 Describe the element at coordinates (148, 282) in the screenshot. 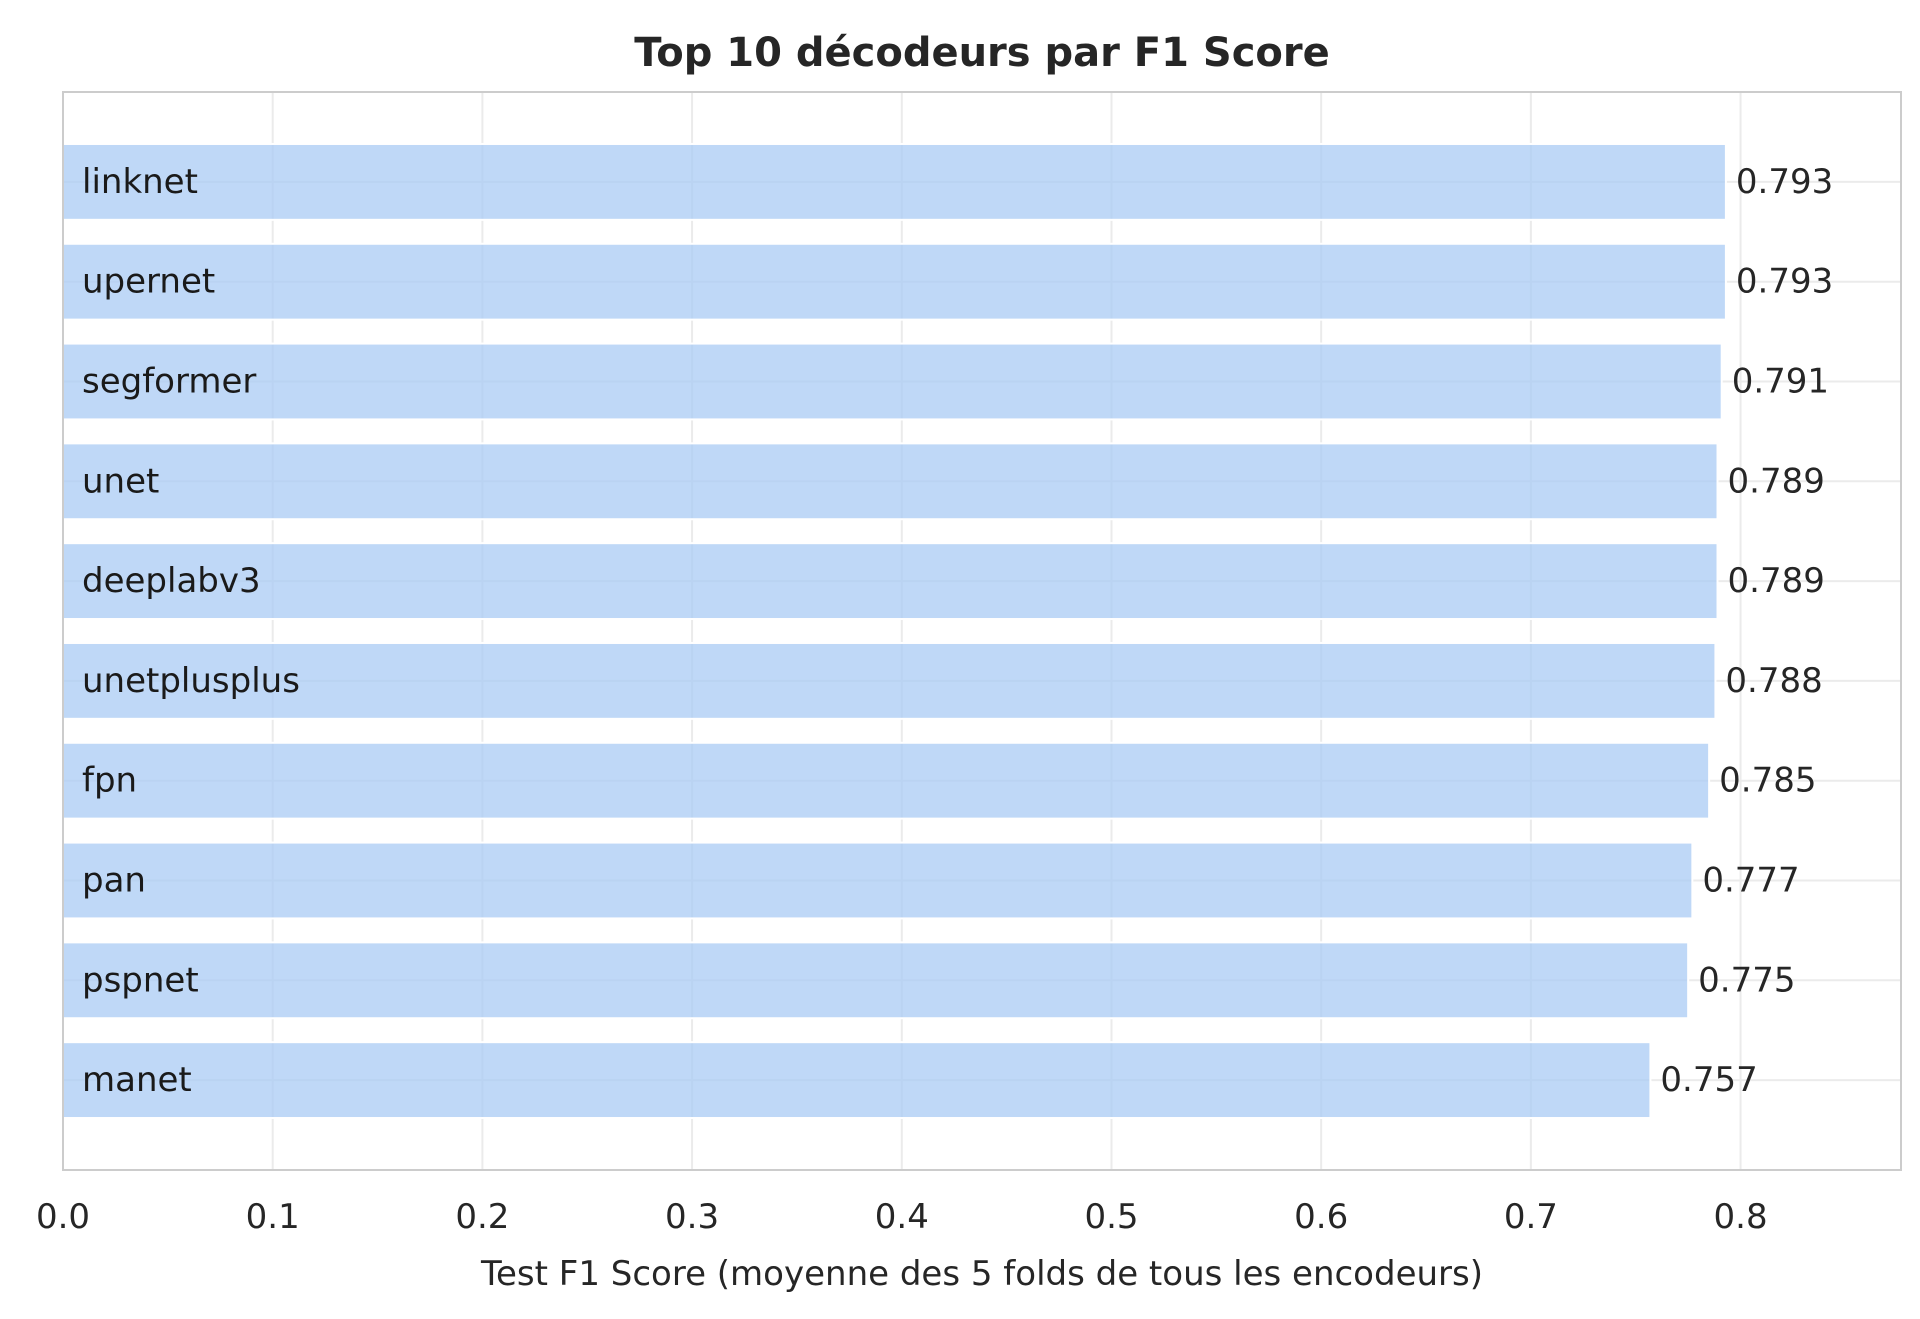

I see `bar-category-label: upernet` at that location.